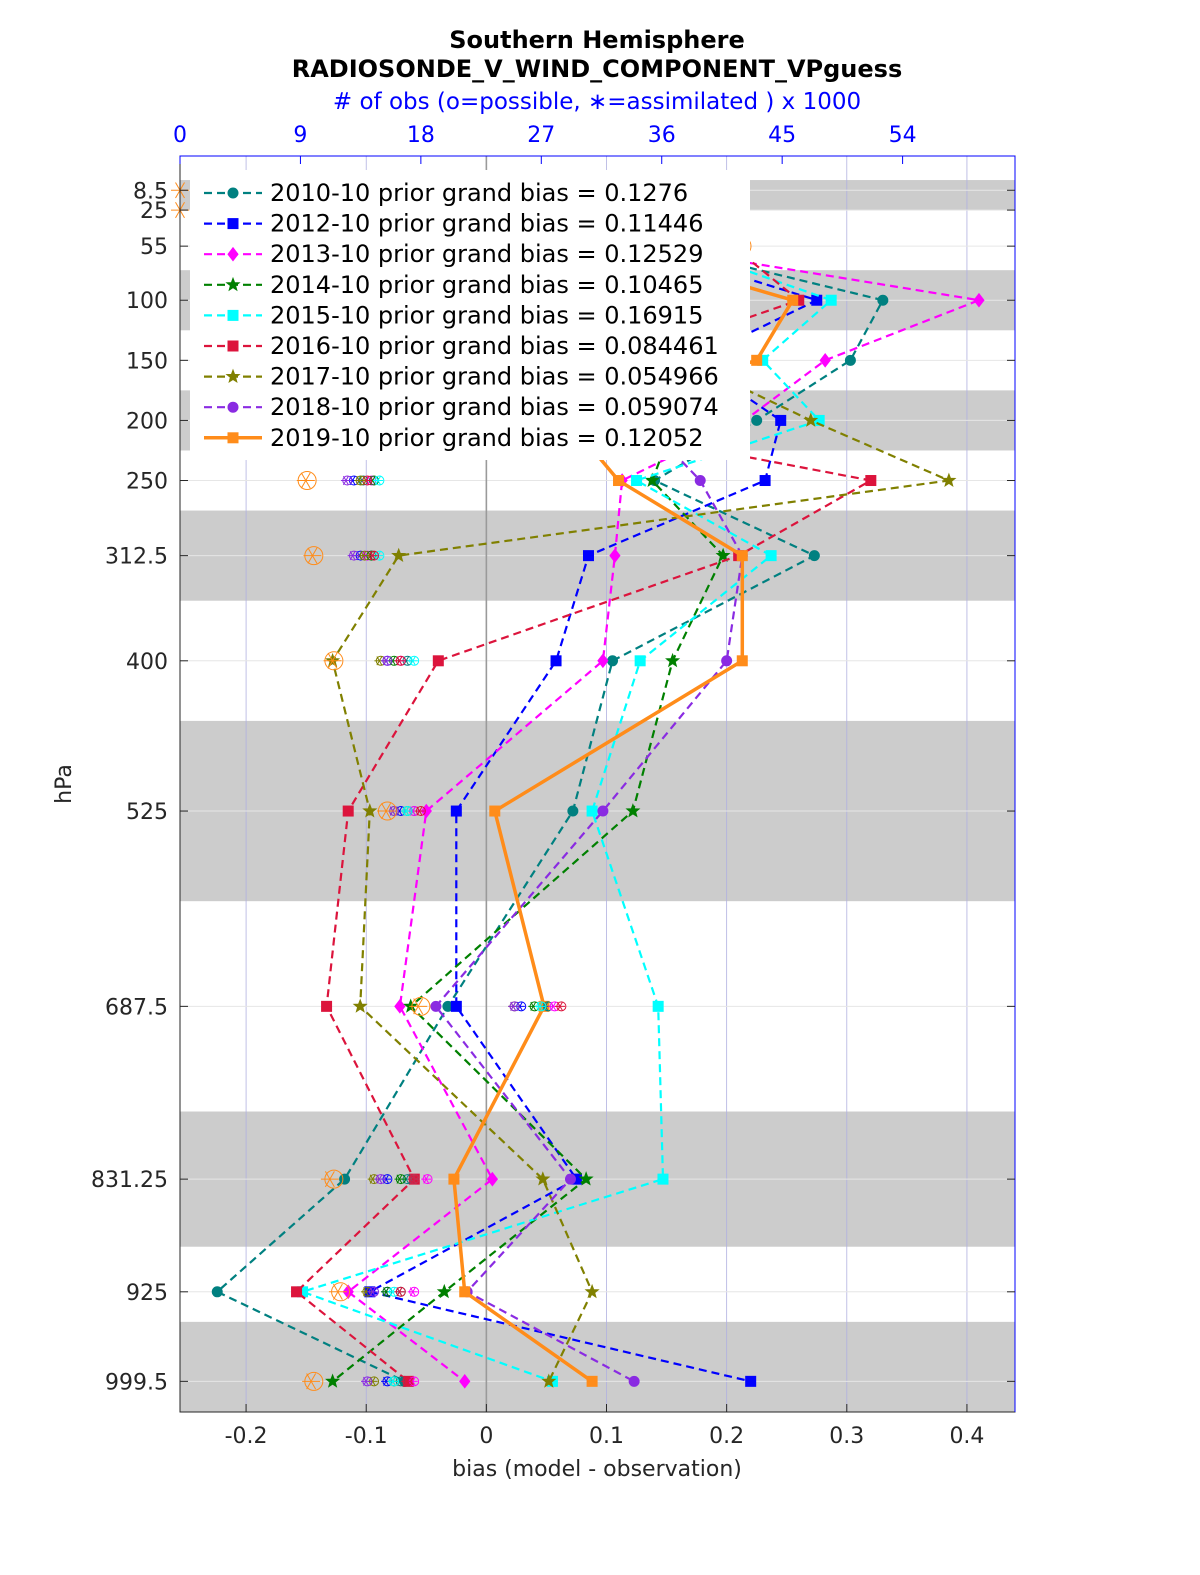 The height and width of the screenshot is (1575, 1200). I want to click on y-tick-label: 250, so click(147, 482).